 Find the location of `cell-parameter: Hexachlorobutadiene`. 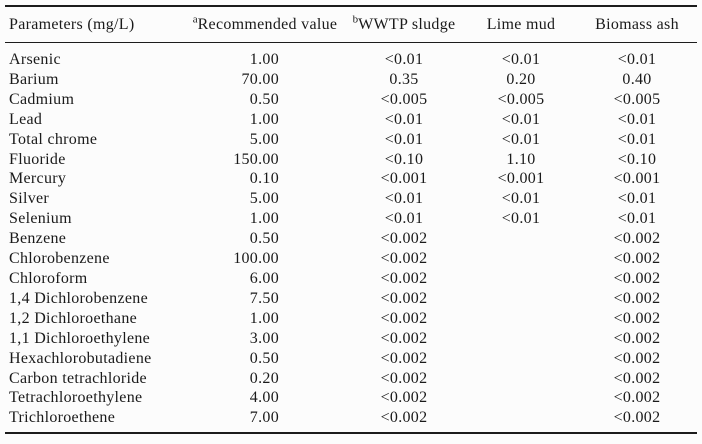

cell-parameter: Hexachlorobutadiene is located at coordinates (80, 358).